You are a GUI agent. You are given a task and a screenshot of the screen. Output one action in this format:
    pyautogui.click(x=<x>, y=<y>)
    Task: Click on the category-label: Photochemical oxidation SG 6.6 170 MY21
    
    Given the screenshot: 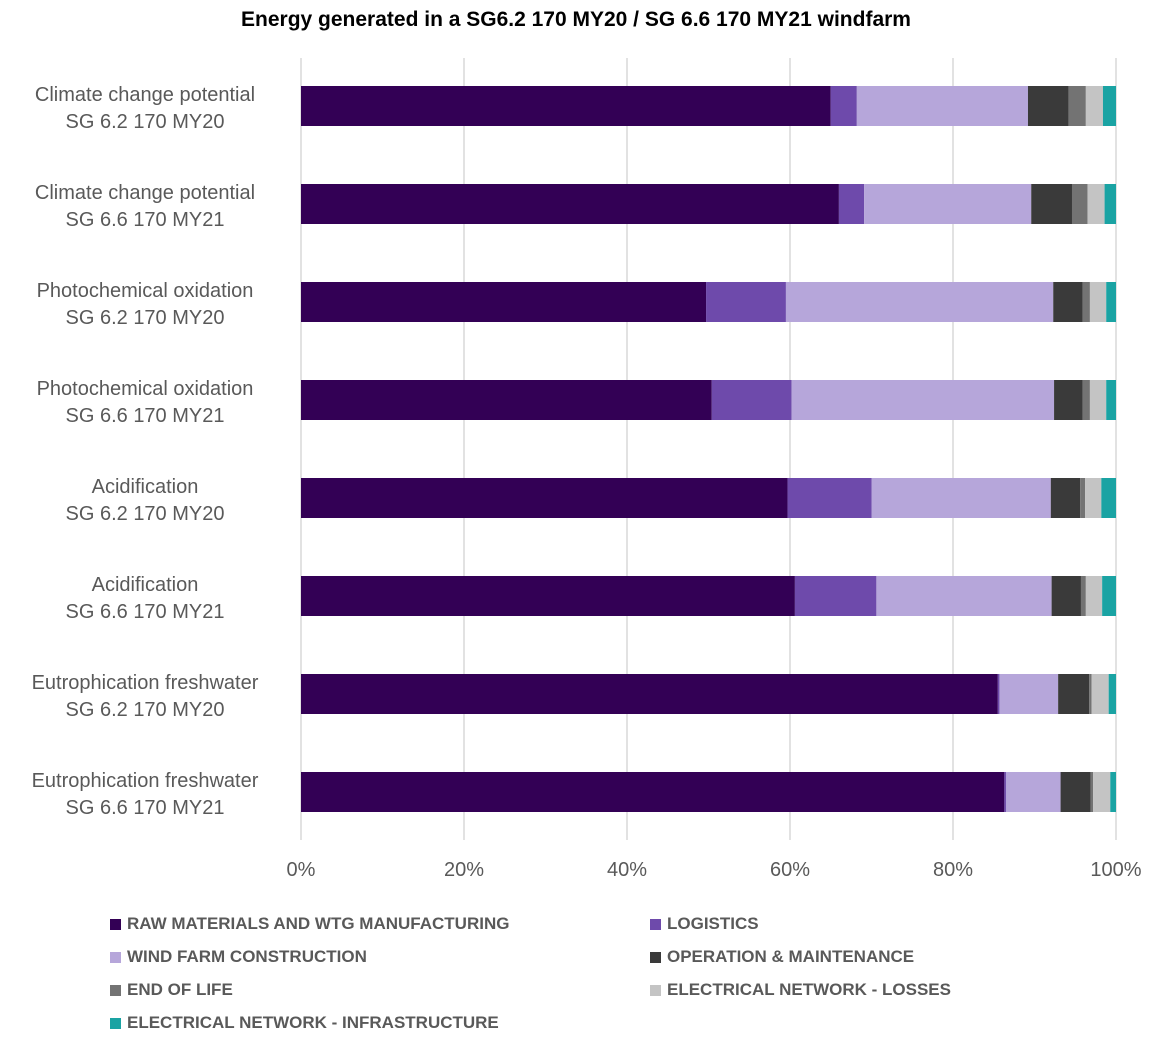 What is the action you would take?
    pyautogui.click(x=145, y=402)
    